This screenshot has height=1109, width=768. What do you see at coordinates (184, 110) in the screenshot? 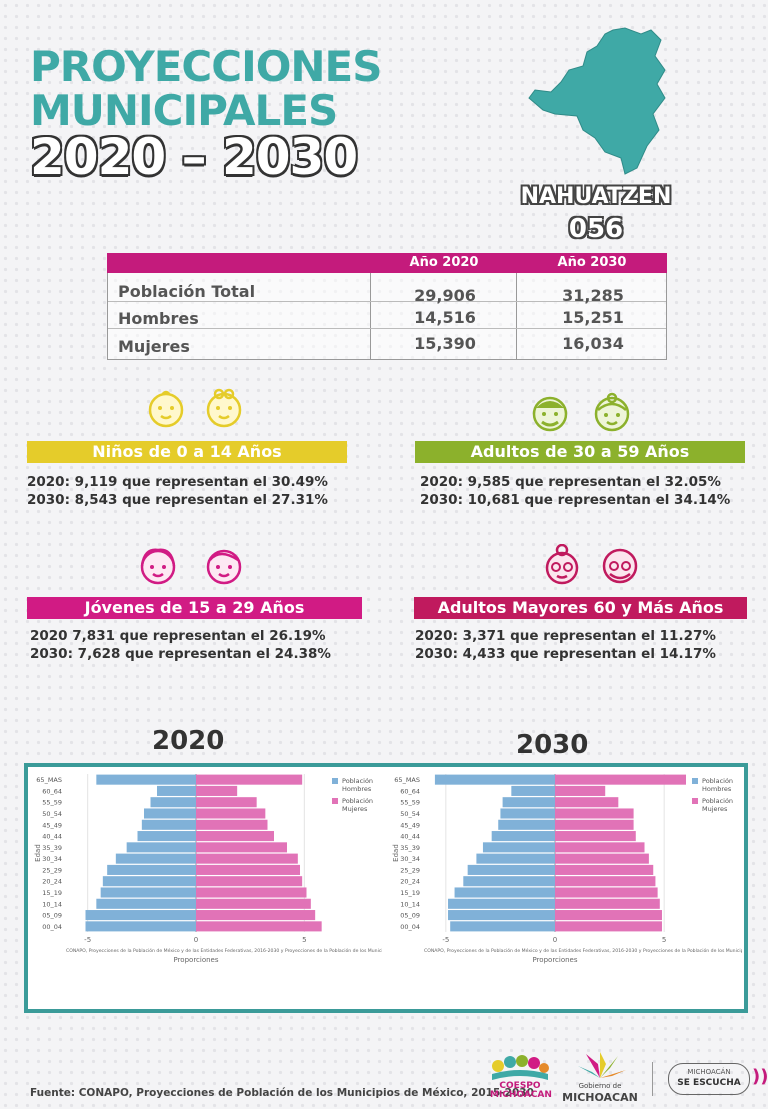
I see `title-line-2: MUNICIPALES` at bounding box center [184, 110].